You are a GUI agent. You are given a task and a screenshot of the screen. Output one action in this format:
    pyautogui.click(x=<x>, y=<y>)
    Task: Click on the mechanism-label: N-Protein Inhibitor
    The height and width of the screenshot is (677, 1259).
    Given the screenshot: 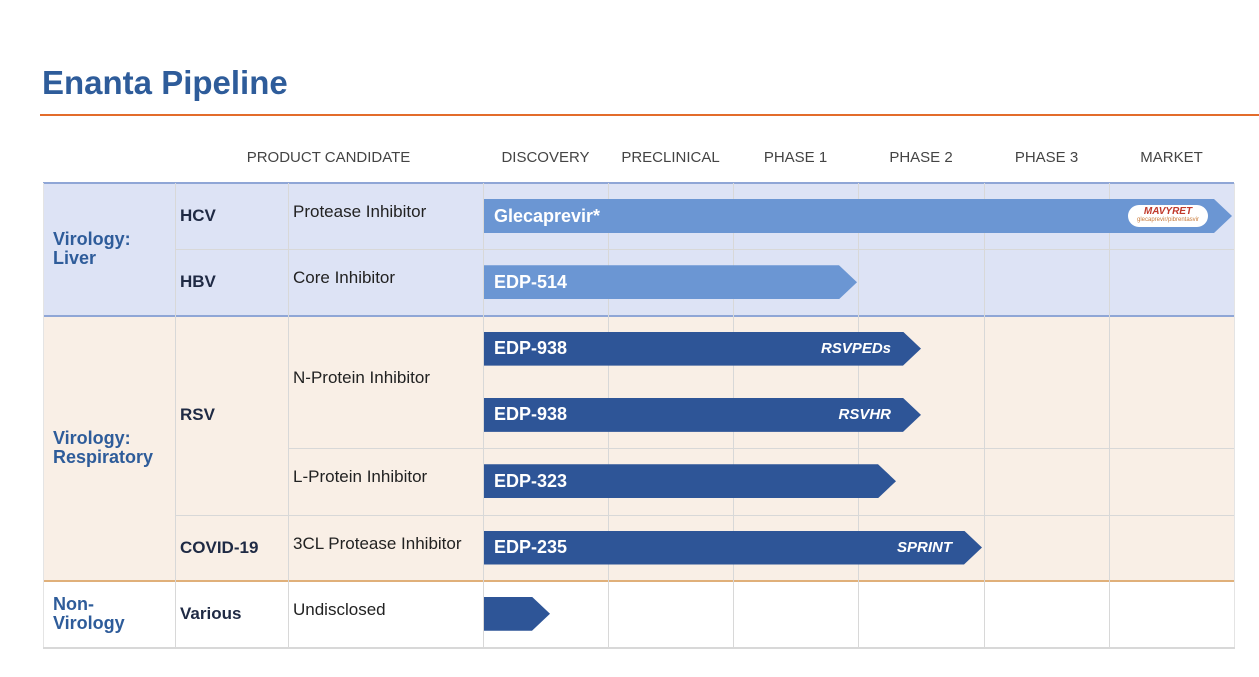 What is the action you would take?
    pyautogui.click(x=362, y=377)
    